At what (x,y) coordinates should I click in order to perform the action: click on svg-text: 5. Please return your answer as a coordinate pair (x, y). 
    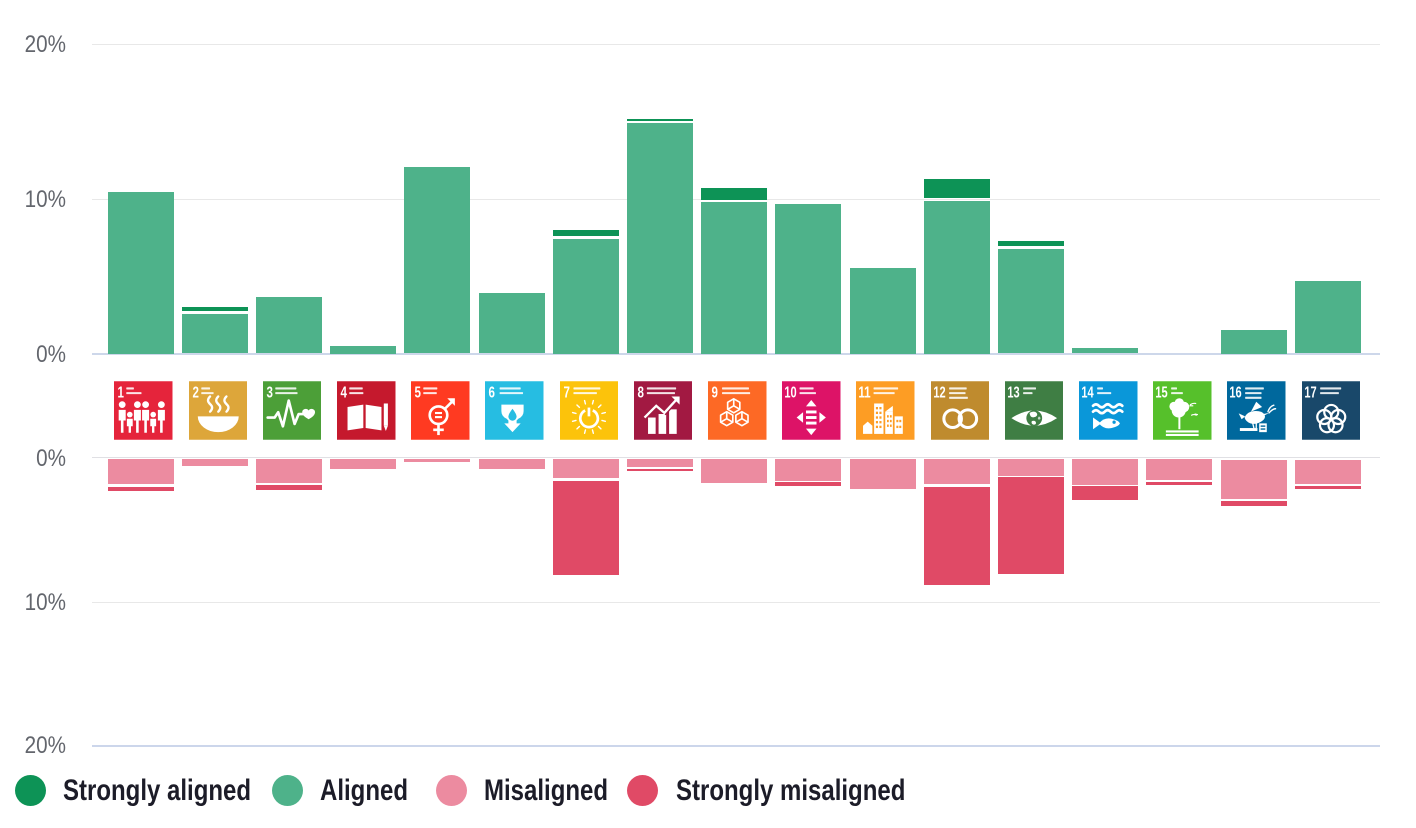
    Looking at the image, I should click on (418, 393).